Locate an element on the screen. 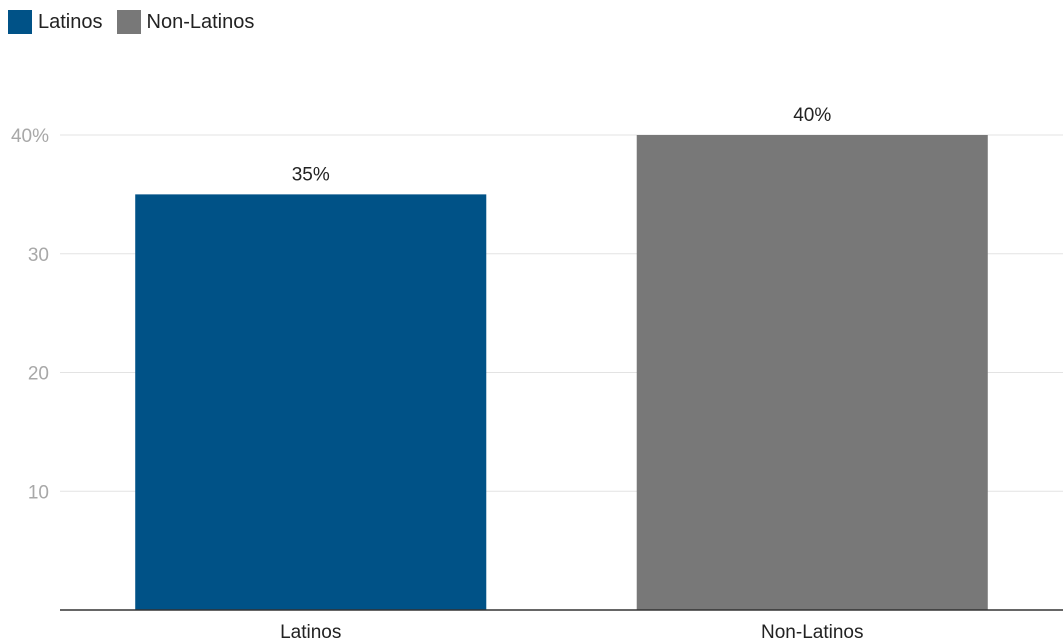 Image resolution: width=1063 pixels, height=641 pixels. legend-swatch-non-latinos is located at coordinates (128, 22).